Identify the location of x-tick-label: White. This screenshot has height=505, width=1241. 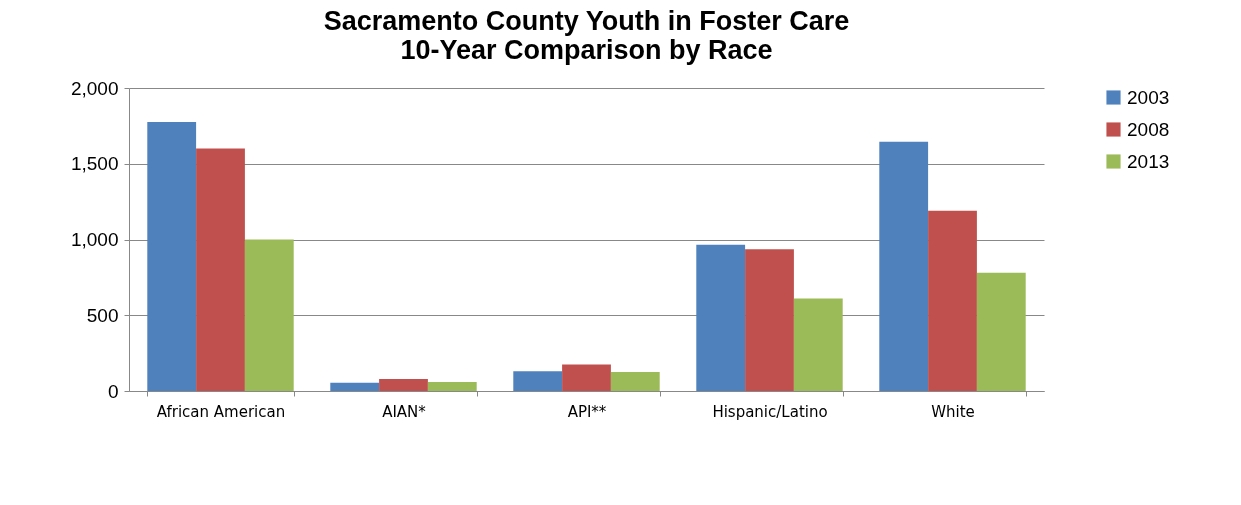
(953, 411).